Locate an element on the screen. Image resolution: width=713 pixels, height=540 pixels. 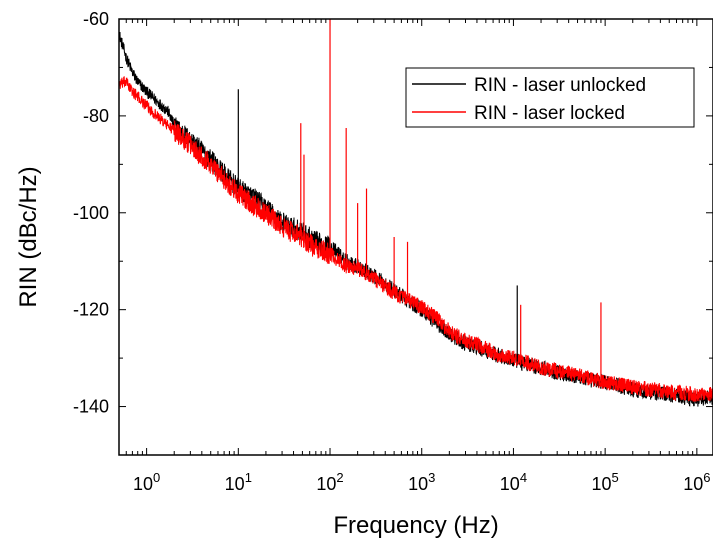
x-tick-label: 10² is located at coordinates (329, 482).